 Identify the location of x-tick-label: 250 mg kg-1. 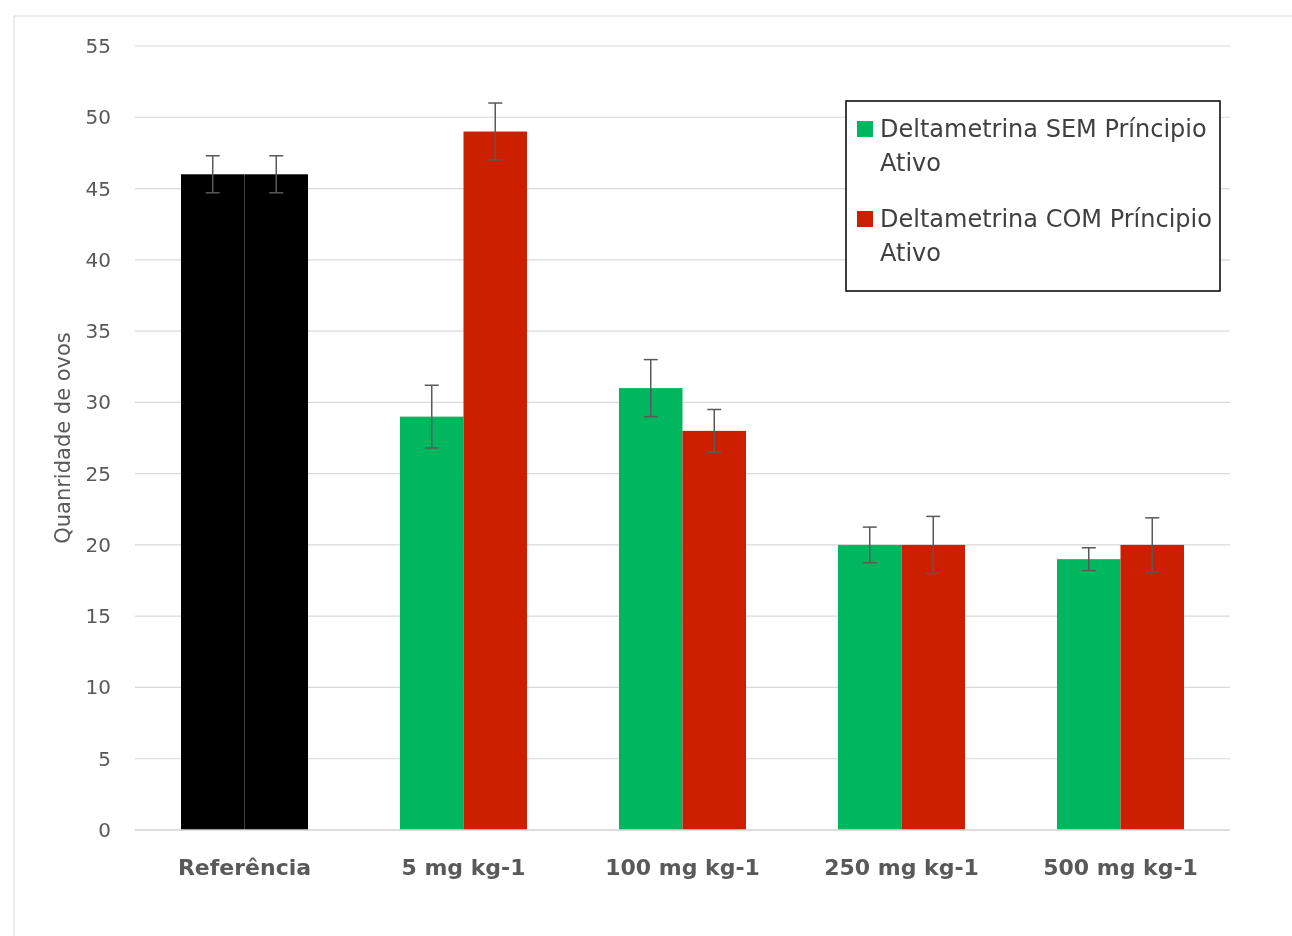
(901, 867).